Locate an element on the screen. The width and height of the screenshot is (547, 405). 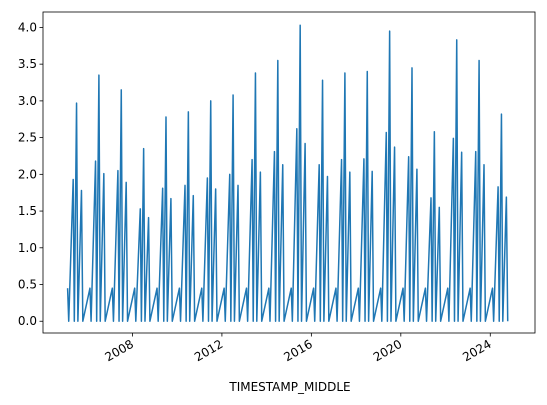
y-tick-label: 3.5 is located at coordinates (27, 64).